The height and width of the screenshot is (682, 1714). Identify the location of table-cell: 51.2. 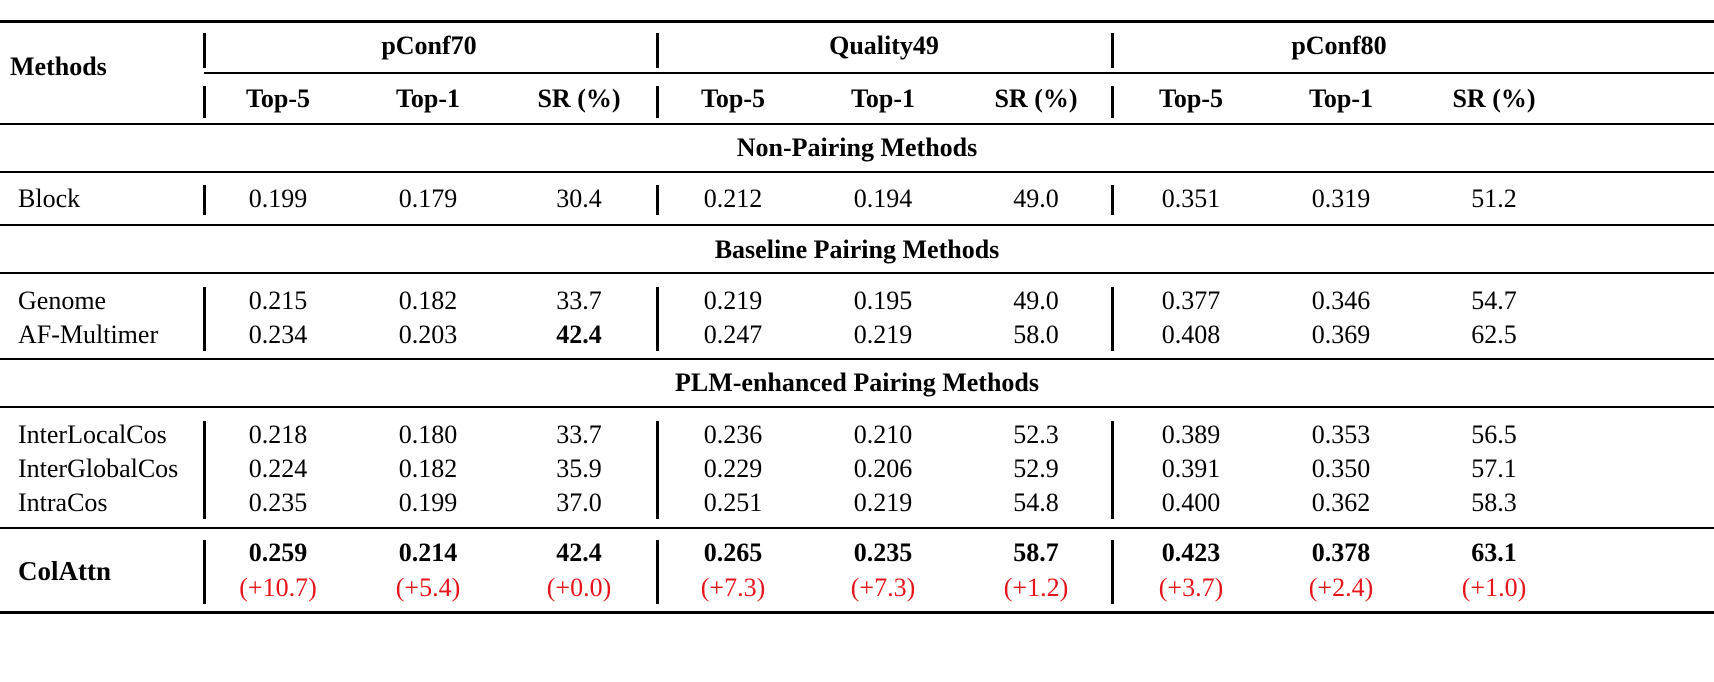
(1494, 198).